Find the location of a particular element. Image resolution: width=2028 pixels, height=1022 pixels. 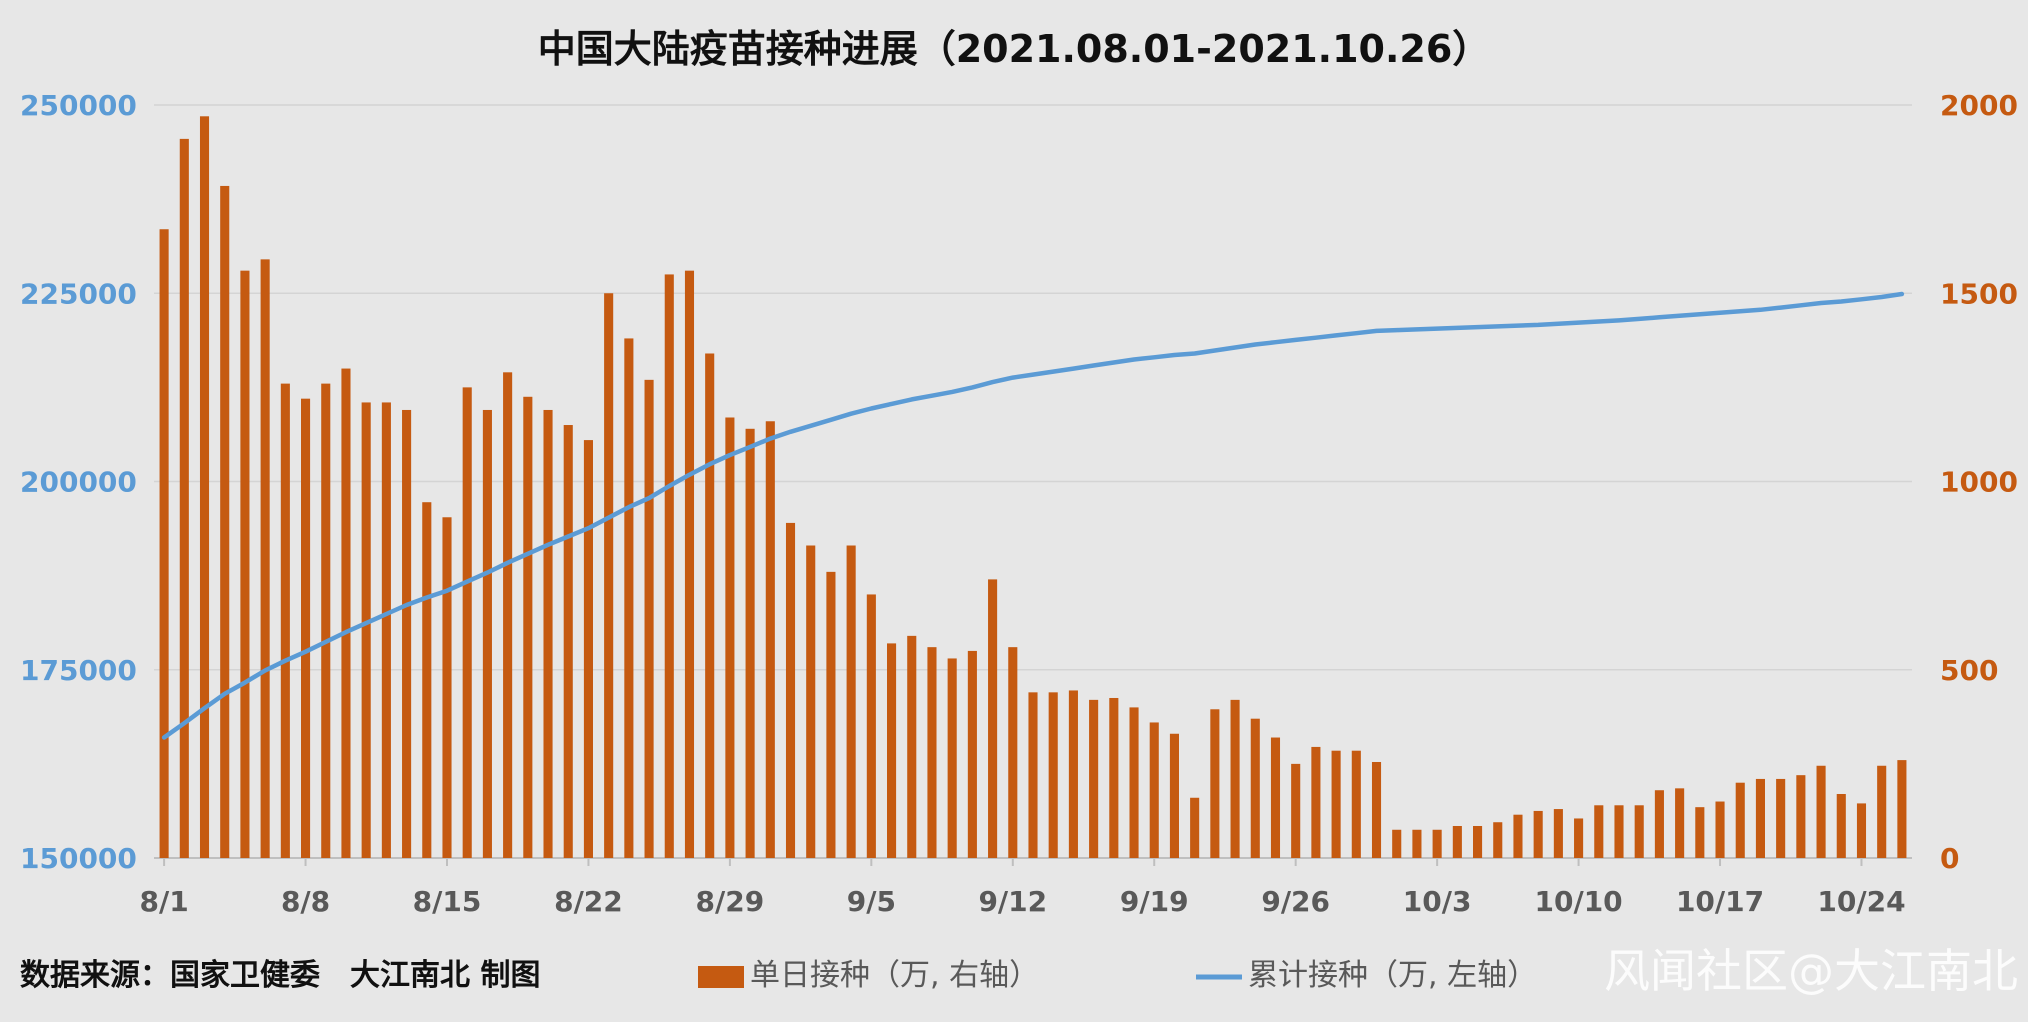

x-tick-label: 9/19 is located at coordinates (1154, 901).